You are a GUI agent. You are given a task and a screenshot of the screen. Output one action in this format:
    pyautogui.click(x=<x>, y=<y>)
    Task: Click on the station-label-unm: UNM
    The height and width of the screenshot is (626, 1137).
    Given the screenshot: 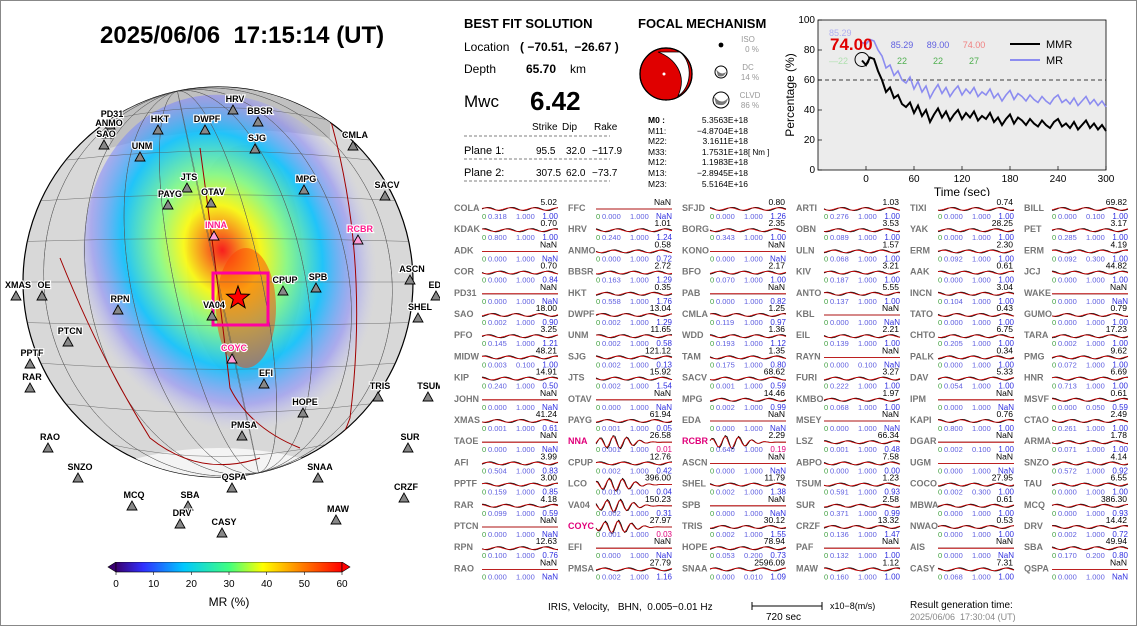 What is the action you would take?
    pyautogui.click(x=142, y=146)
    